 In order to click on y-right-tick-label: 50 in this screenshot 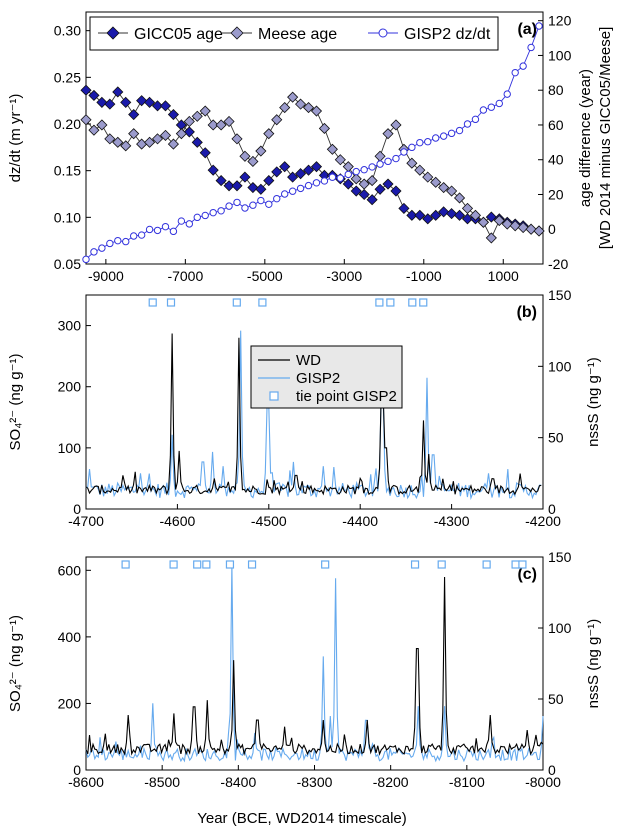, I will do `click(556, 699)`.